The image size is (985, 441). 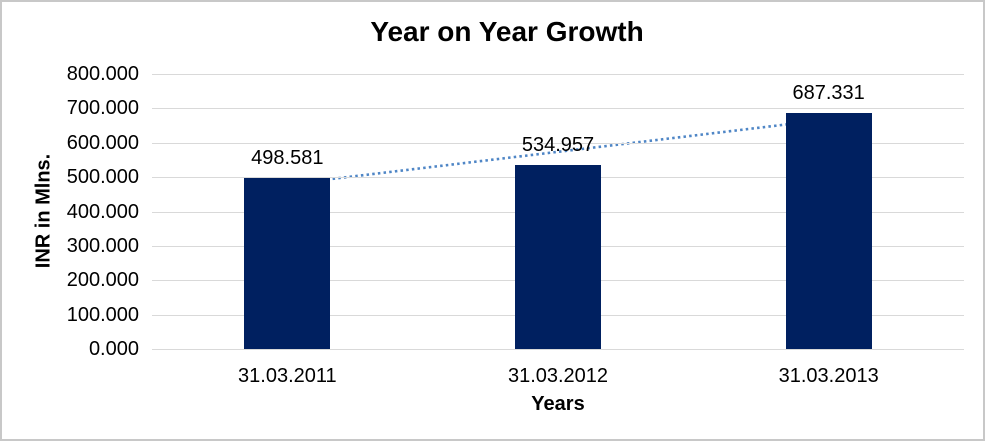 I want to click on data-label: 687.331, so click(x=828, y=92).